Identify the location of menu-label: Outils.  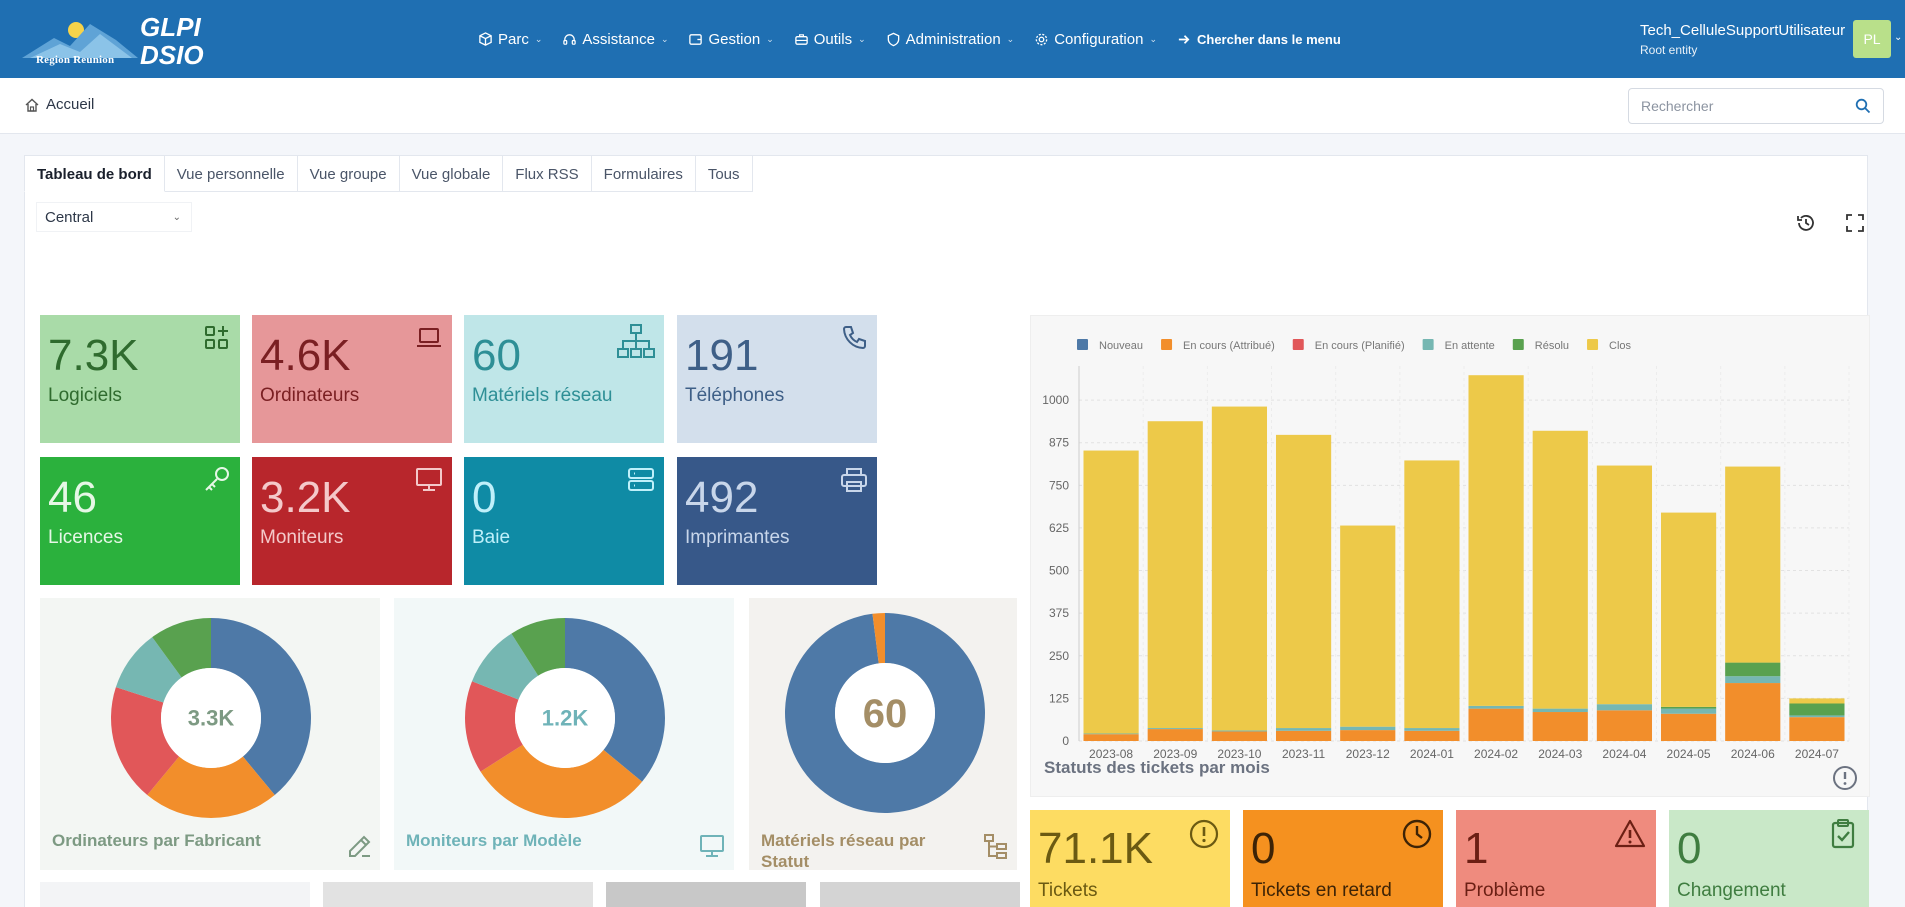
(833, 39).